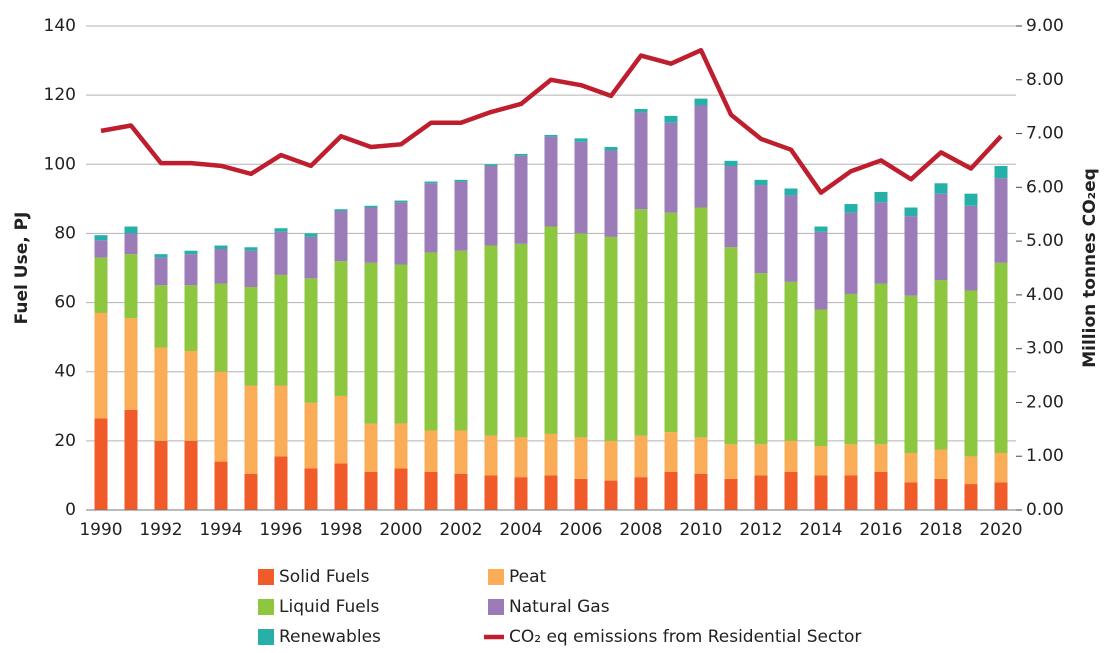  I want to click on y-tick-label: 100, so click(60, 164).